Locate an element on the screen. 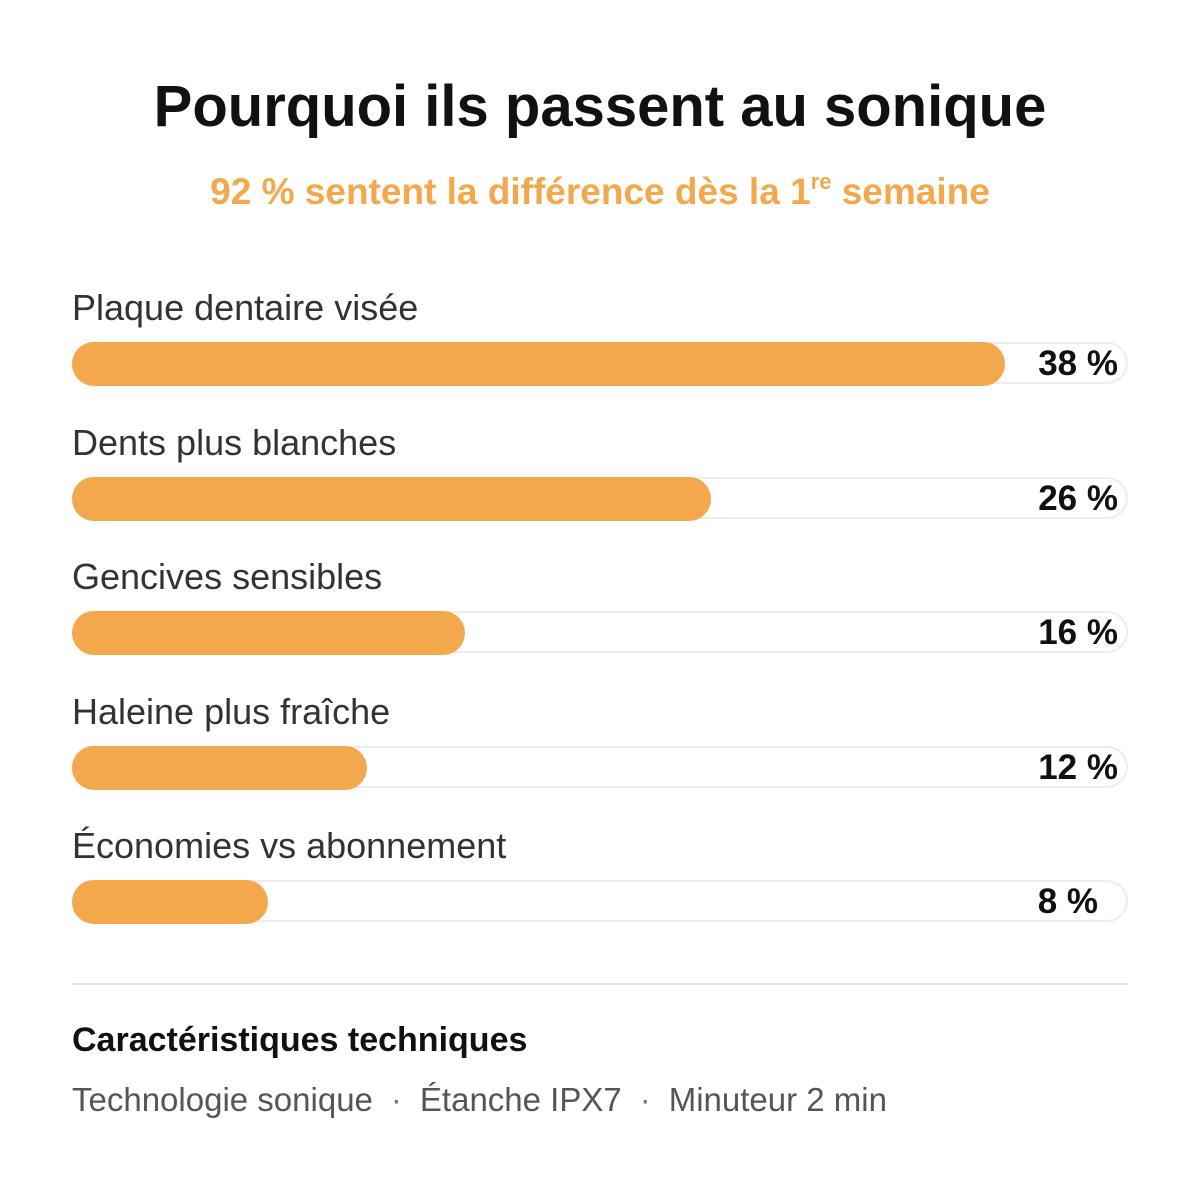  section-divider is located at coordinates (600, 984).